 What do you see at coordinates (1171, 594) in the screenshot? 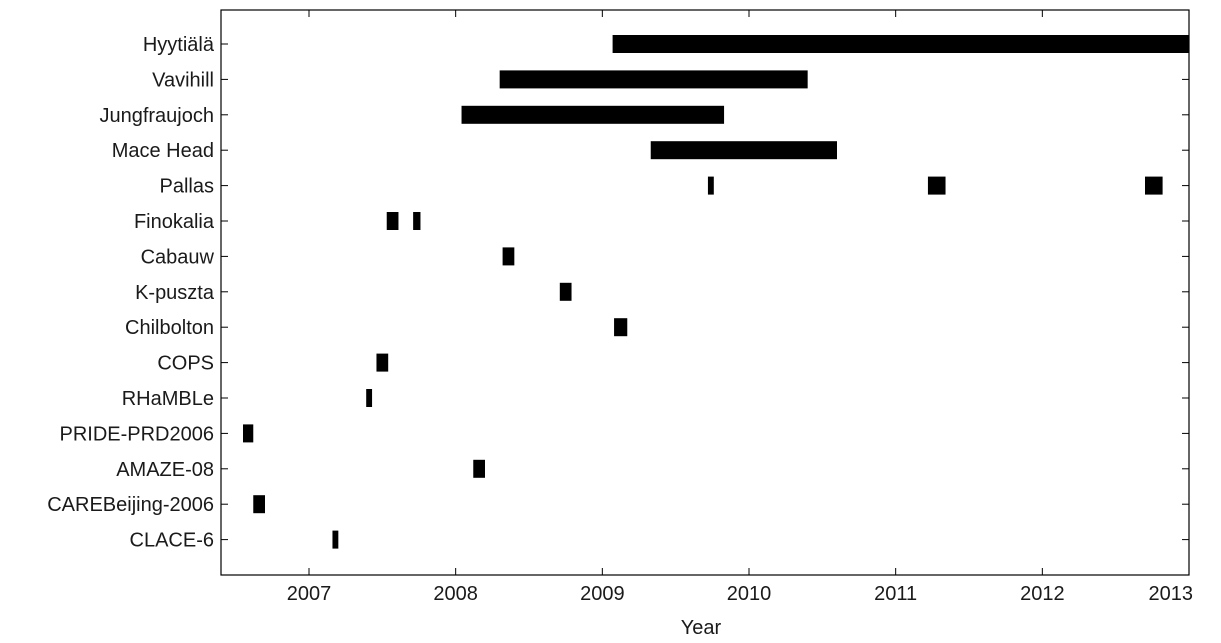
I see `x-tick-label: 2013` at bounding box center [1171, 594].